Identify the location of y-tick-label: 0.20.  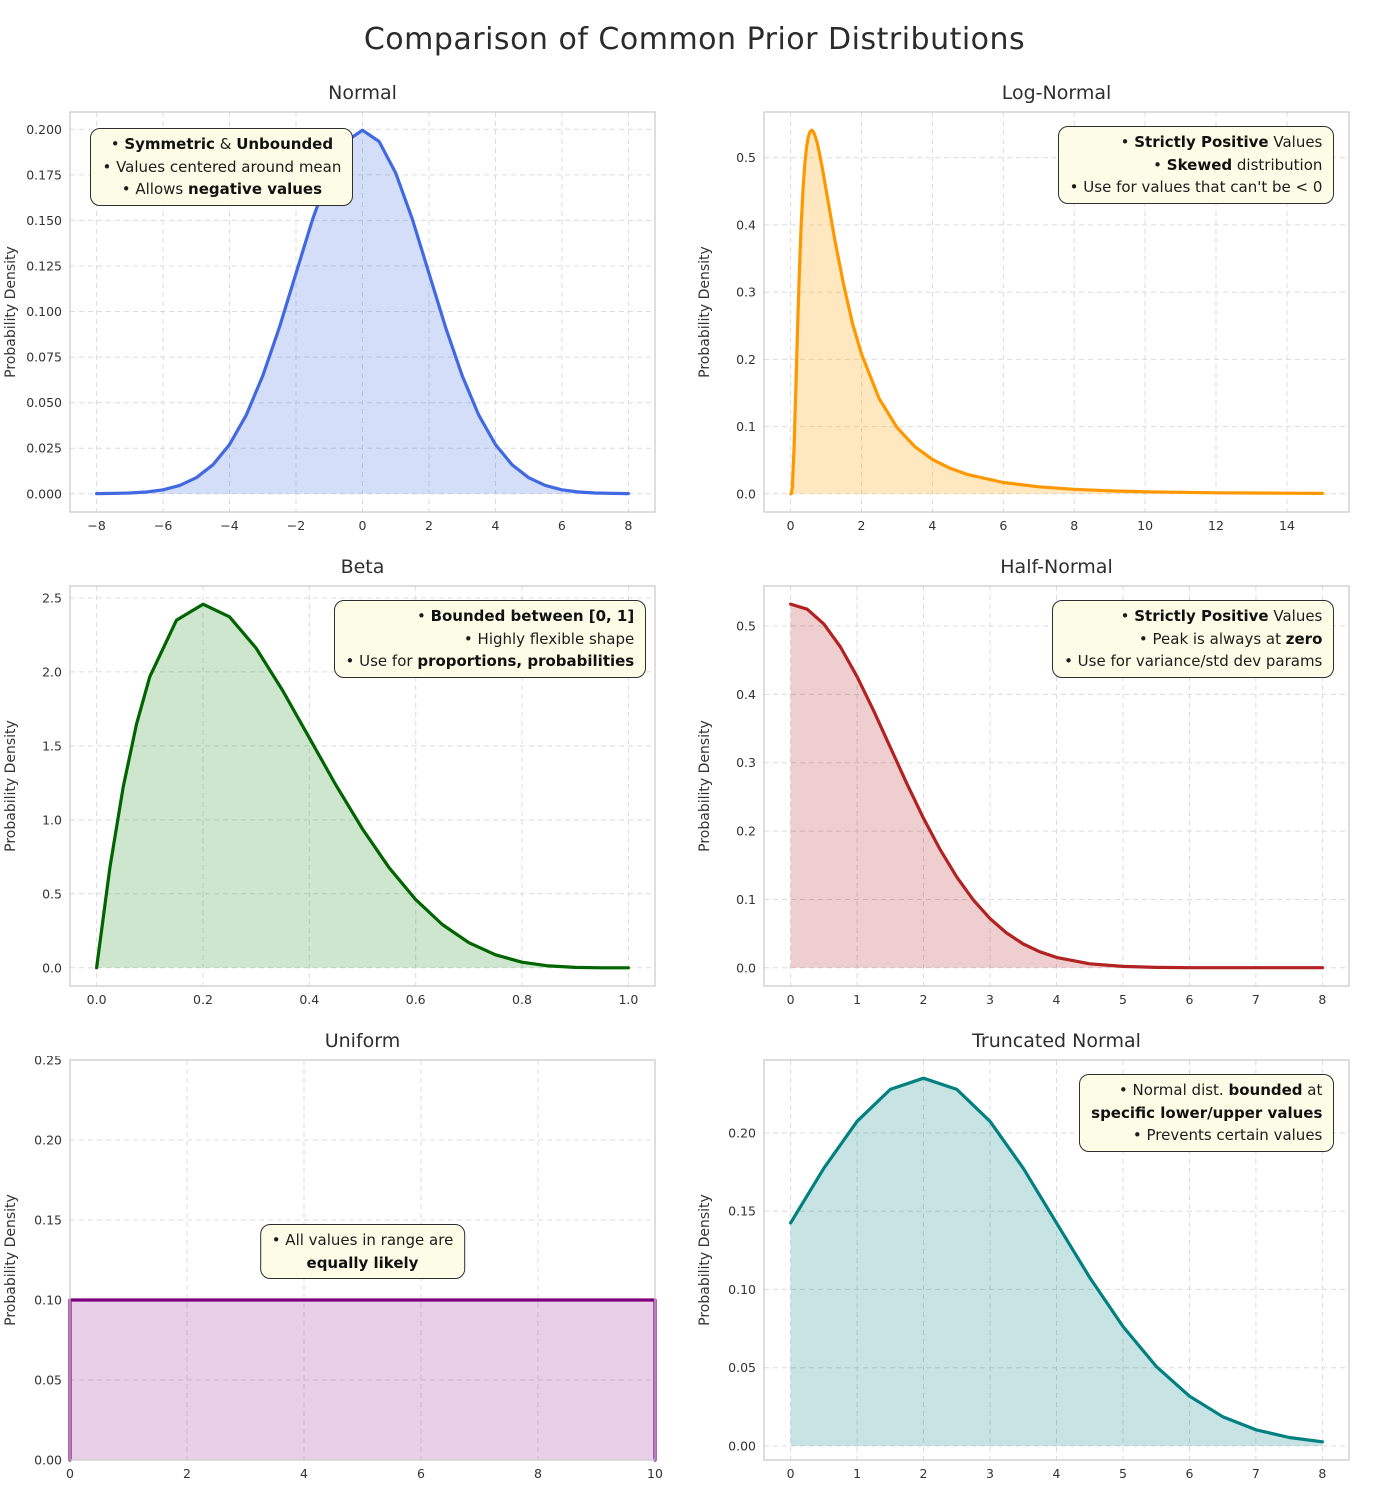
(742, 1132).